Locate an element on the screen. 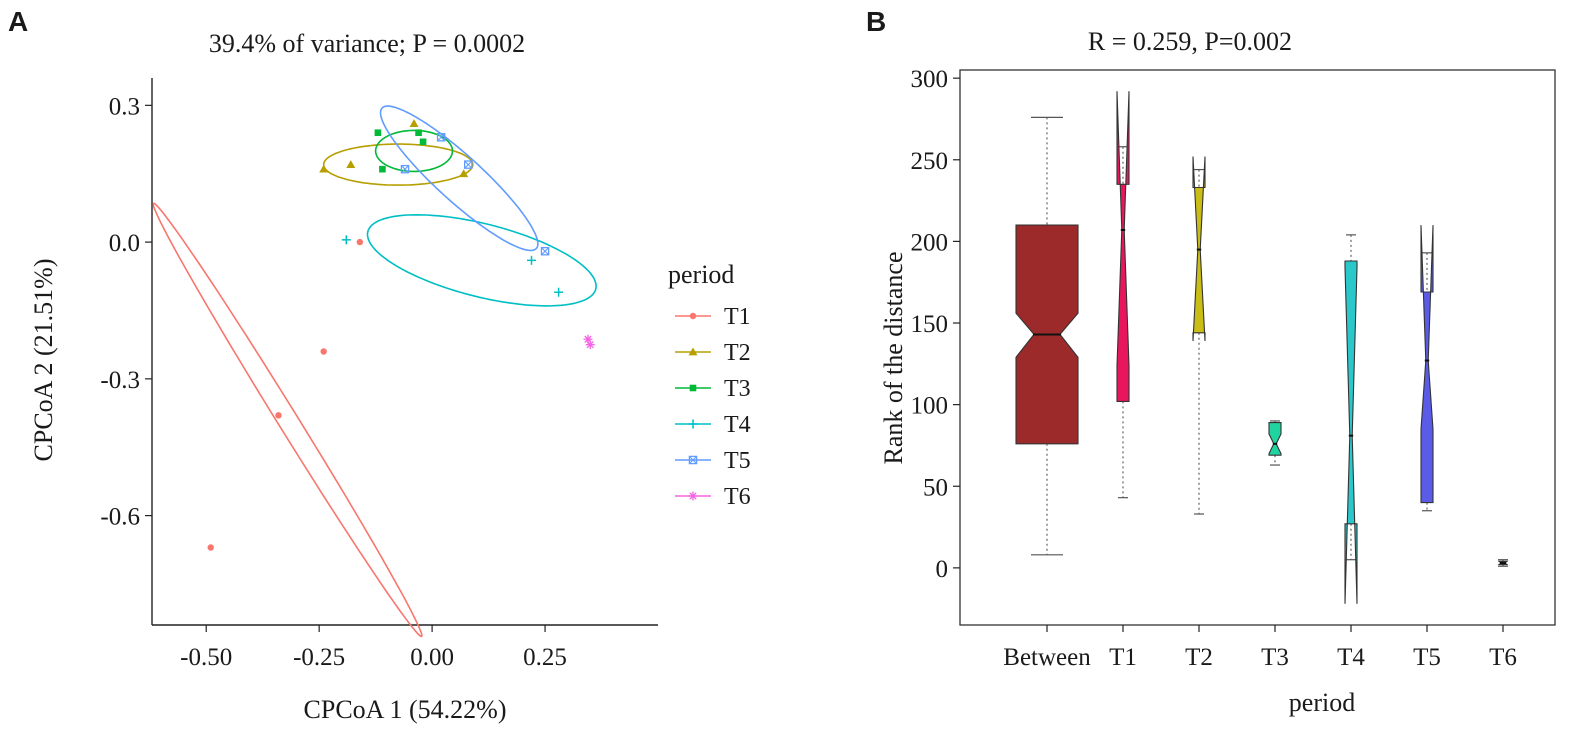 This screenshot has height=745, width=1595. ellipse-t1 is located at coordinates (287, 420).